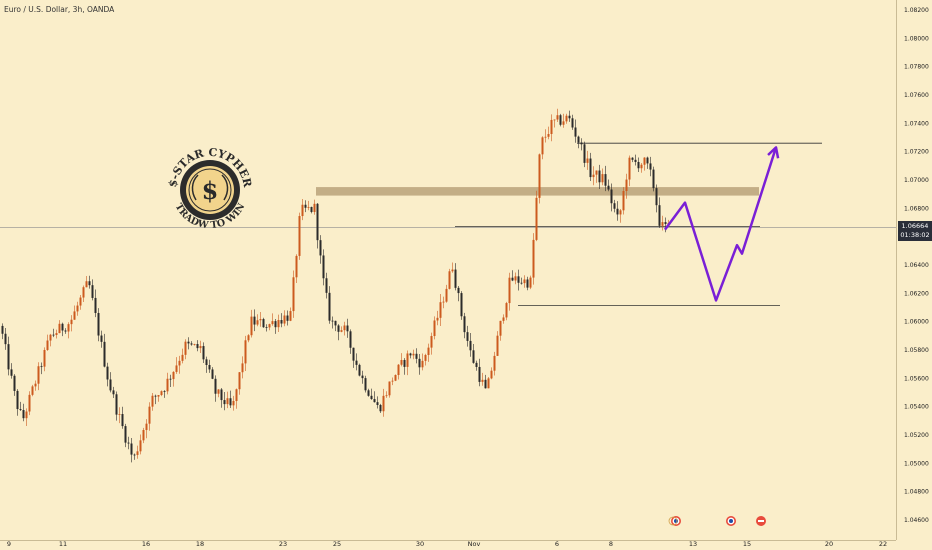  Describe the element at coordinates (916, 38) in the screenshot. I see `y-tick-label: 1.08000` at that location.